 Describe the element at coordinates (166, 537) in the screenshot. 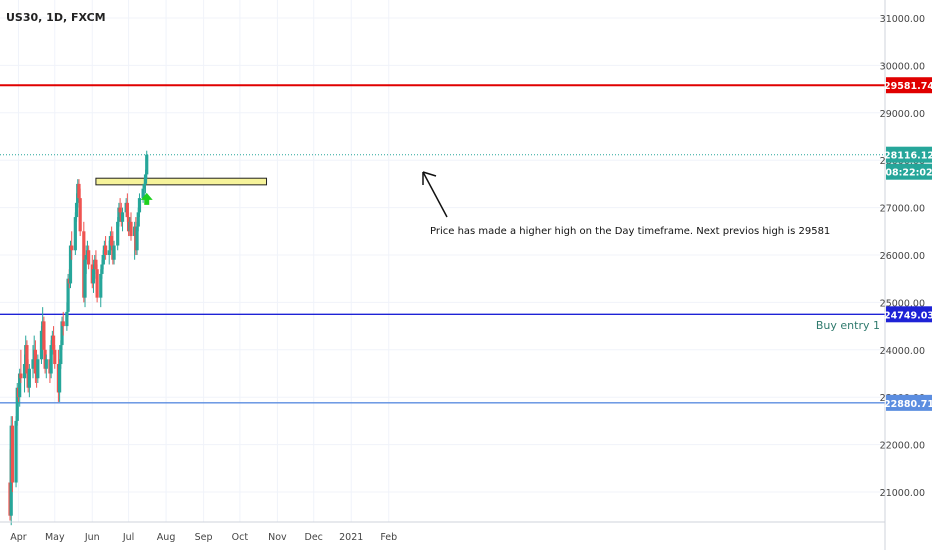

I see `time-tick-label: Aug` at that location.